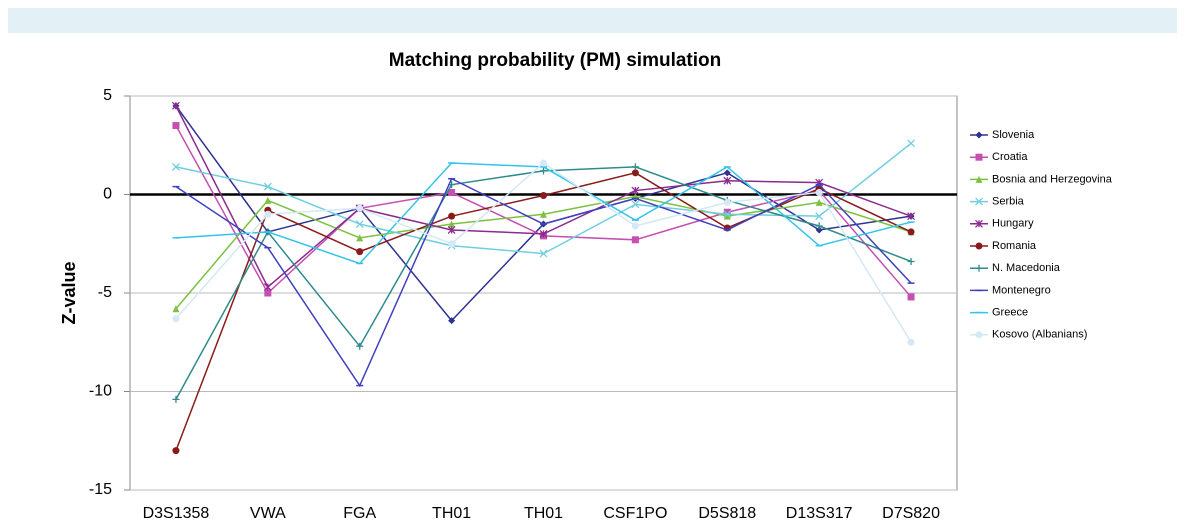 The image size is (1185, 530). Describe the element at coordinates (1010, 313) in the screenshot. I see `legend-label: Greece` at that location.